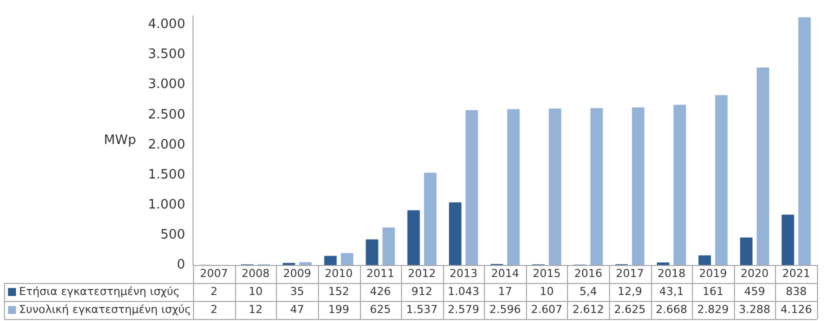 The image size is (835, 321). I want to click on legend-label: Συνολική εγκατεστημένη ισχύς, so click(105, 309).